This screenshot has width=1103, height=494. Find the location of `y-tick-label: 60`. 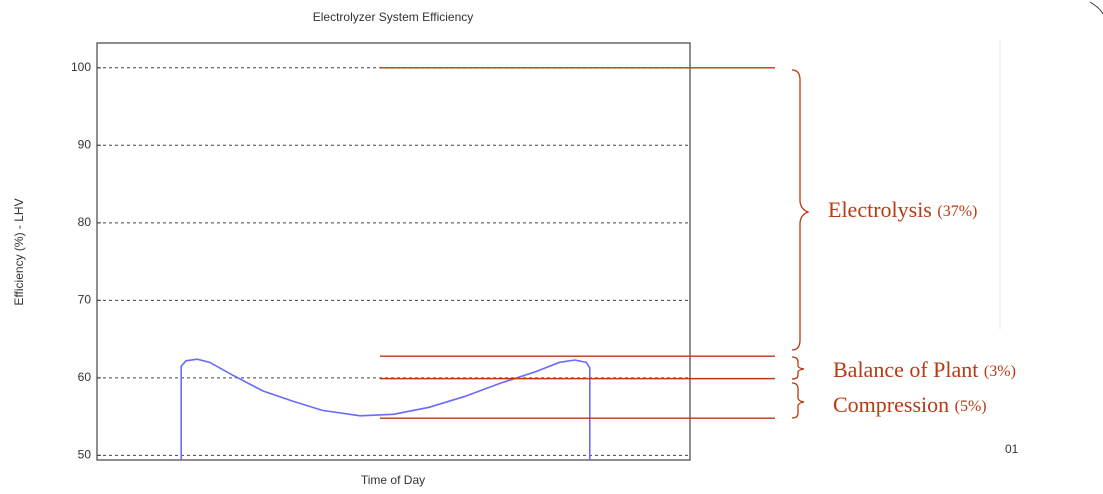

y-tick-label: 60 is located at coordinates (85, 377).